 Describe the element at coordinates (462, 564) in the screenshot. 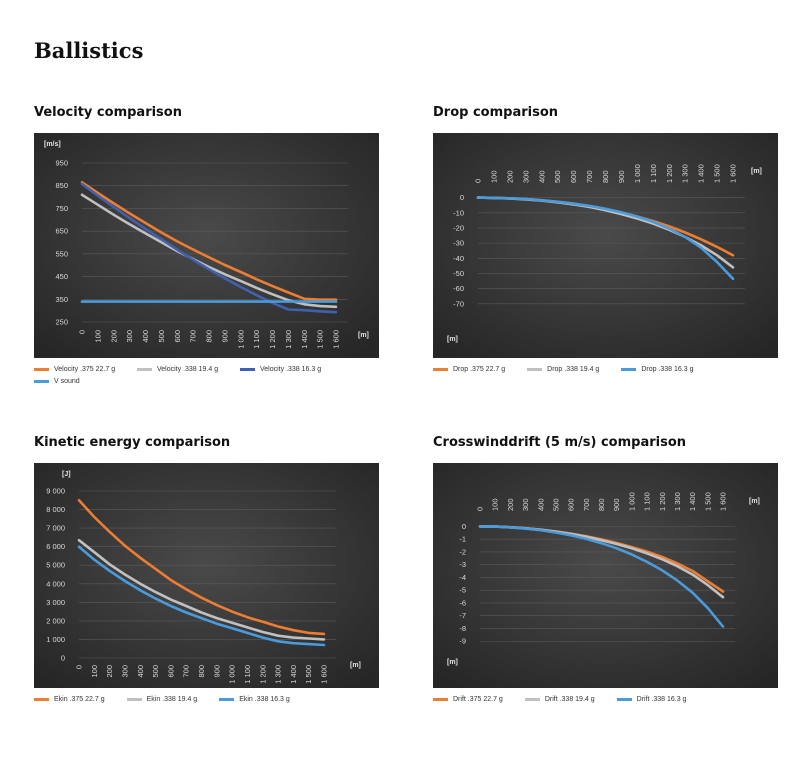

I see `drift-y-tick-label: -3` at that location.